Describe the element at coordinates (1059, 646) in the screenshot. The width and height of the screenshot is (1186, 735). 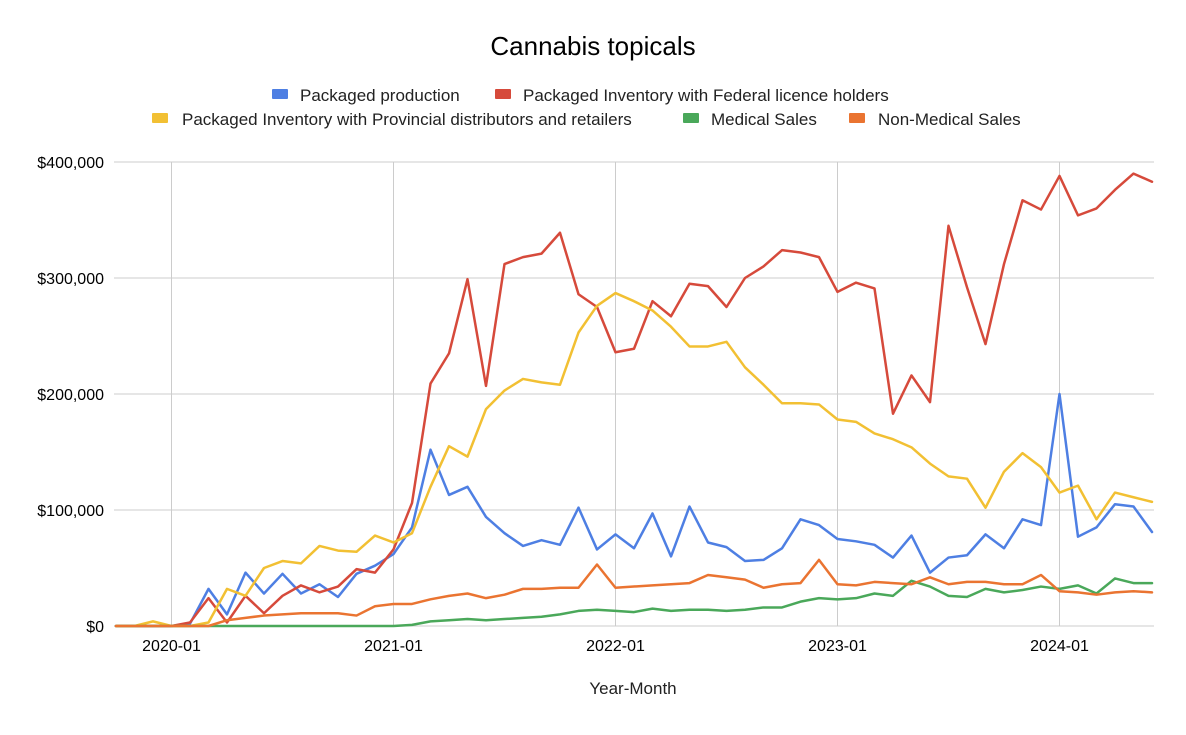
I see `x-tick-label: 2024-01` at that location.